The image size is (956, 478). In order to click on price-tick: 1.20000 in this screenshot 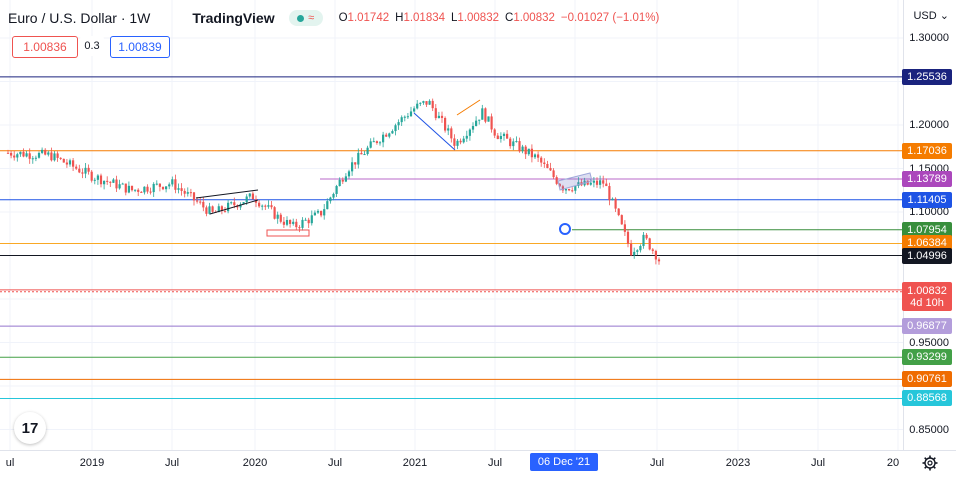, I will do `click(929, 125)`.